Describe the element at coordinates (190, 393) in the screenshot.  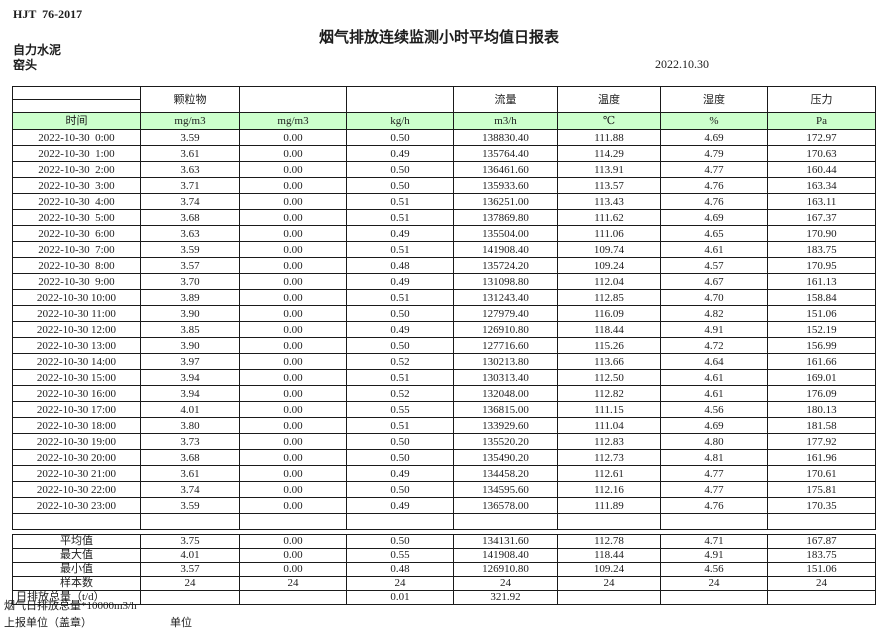
I see `value-cell: 3.94` at that location.